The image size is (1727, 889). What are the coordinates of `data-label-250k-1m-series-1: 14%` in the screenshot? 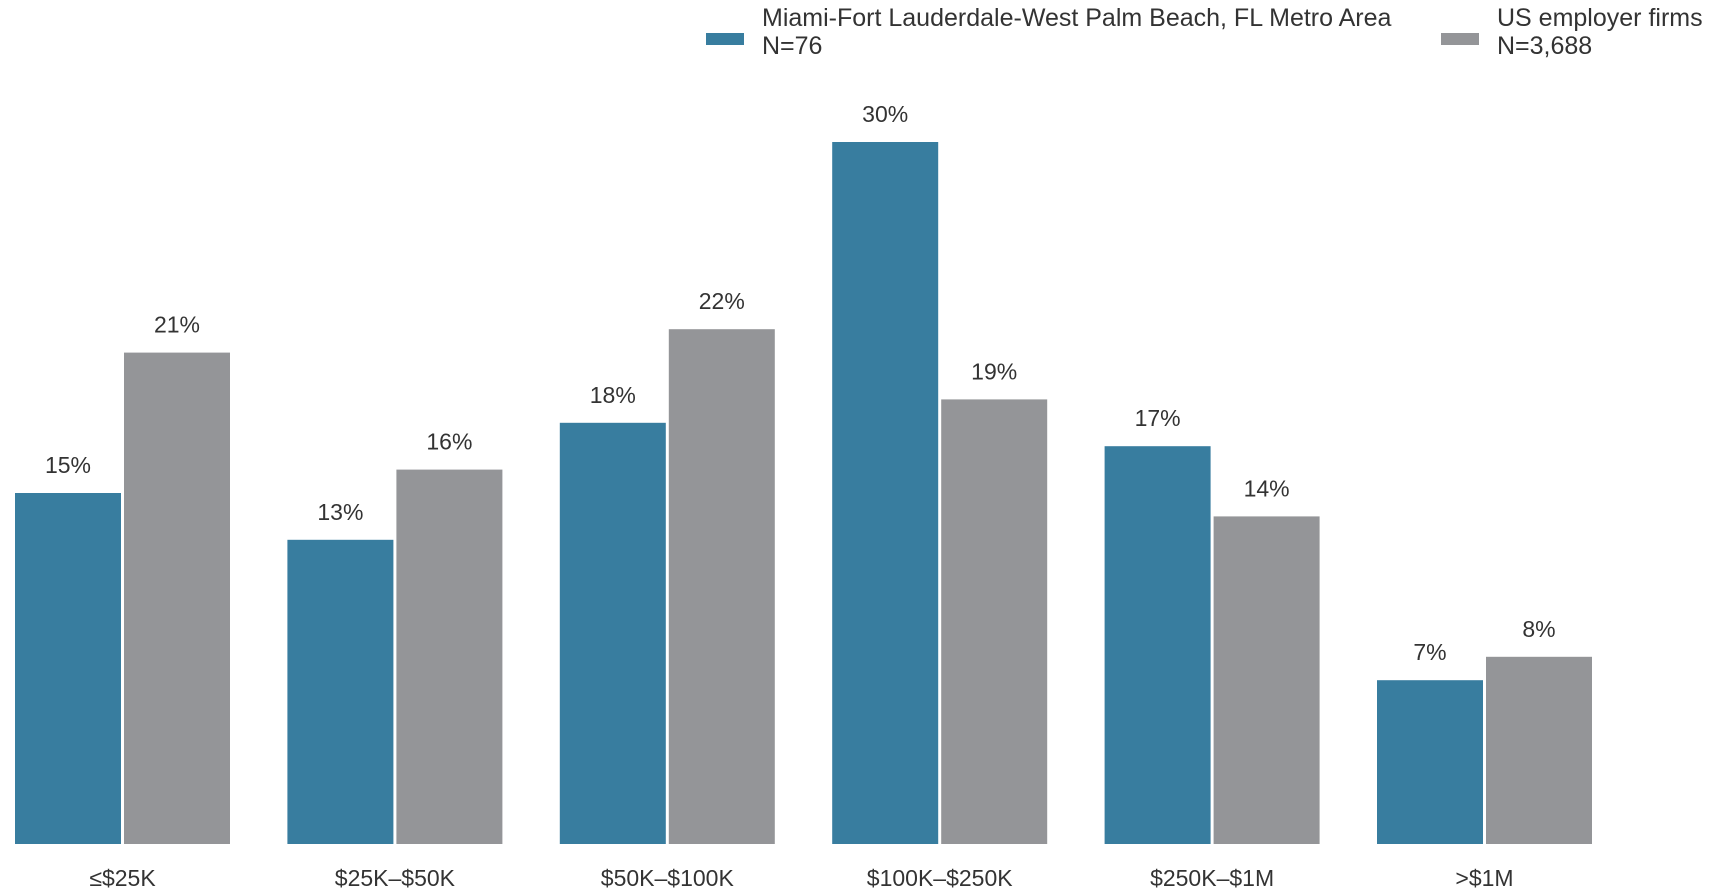 It's located at (1267, 488).